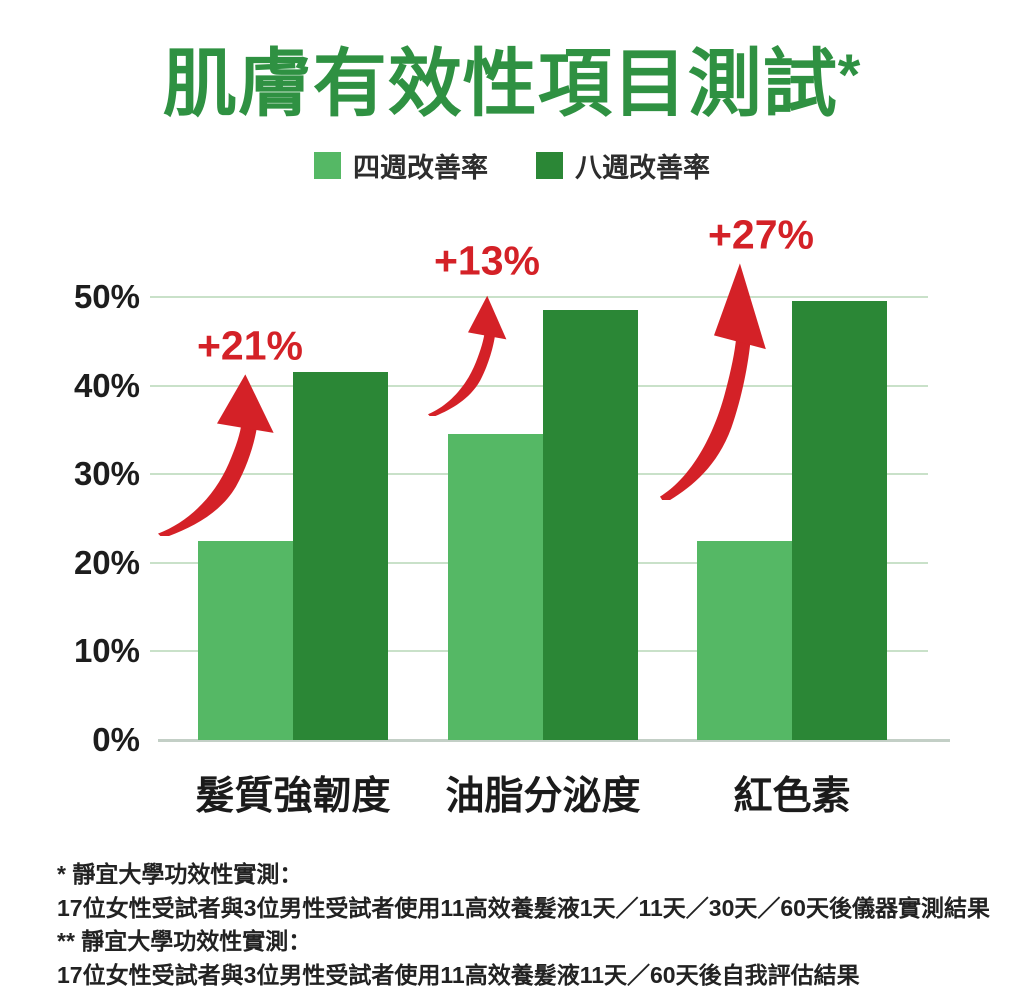 The width and height of the screenshot is (1024, 1006). Describe the element at coordinates (340, 556) in the screenshot. I see `bar-八週改善率-髮質強韌度` at that location.